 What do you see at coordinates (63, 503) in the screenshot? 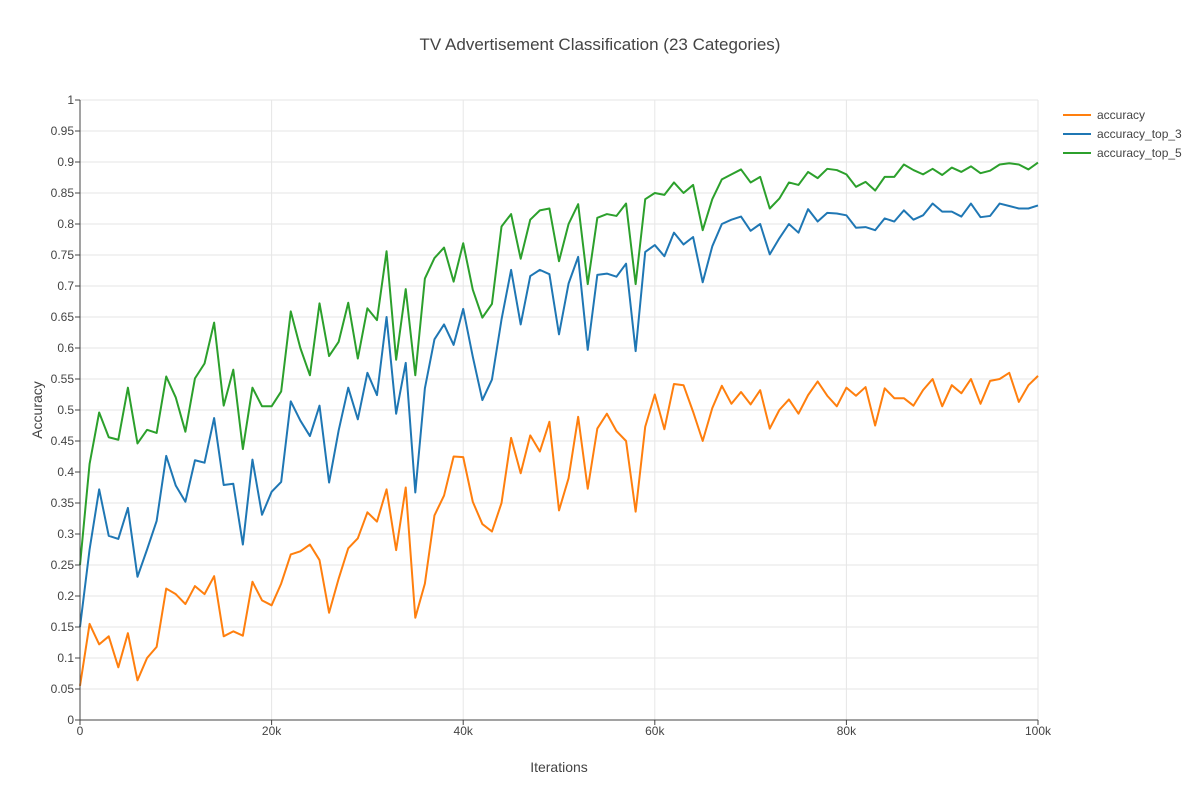
I see `y-tick-label: 0.35` at bounding box center [63, 503].